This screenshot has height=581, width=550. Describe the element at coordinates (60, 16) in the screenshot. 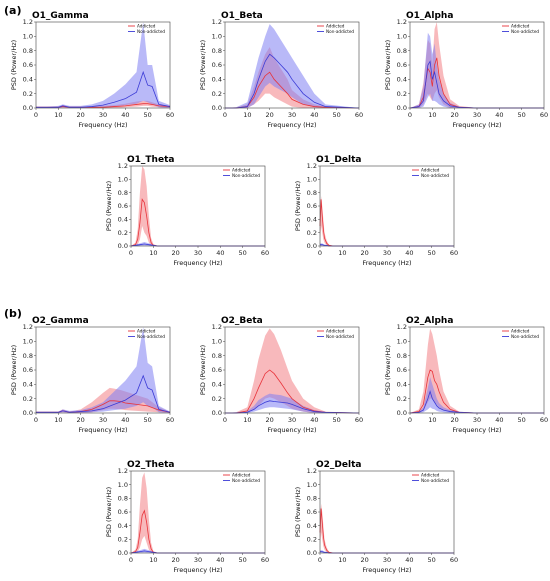

I see `chart-title: O1_Gamma` at that location.